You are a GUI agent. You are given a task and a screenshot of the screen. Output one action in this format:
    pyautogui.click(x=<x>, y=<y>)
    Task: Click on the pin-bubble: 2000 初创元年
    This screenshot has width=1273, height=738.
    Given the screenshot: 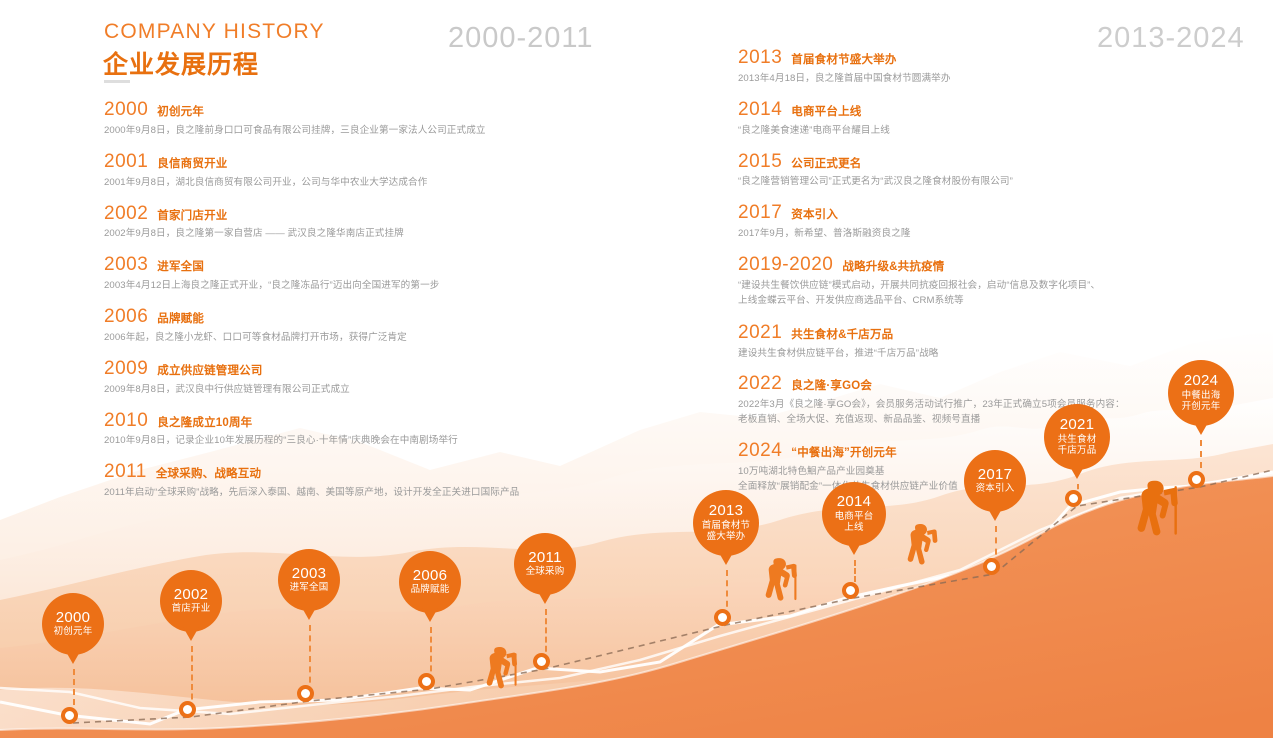 What is the action you would take?
    pyautogui.click(x=73, y=624)
    